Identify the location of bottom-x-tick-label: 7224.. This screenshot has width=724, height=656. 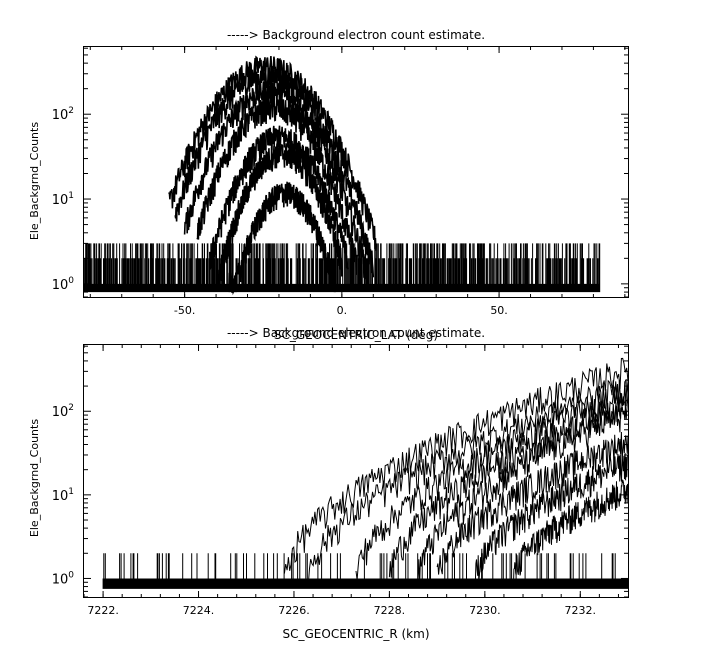
(199, 610).